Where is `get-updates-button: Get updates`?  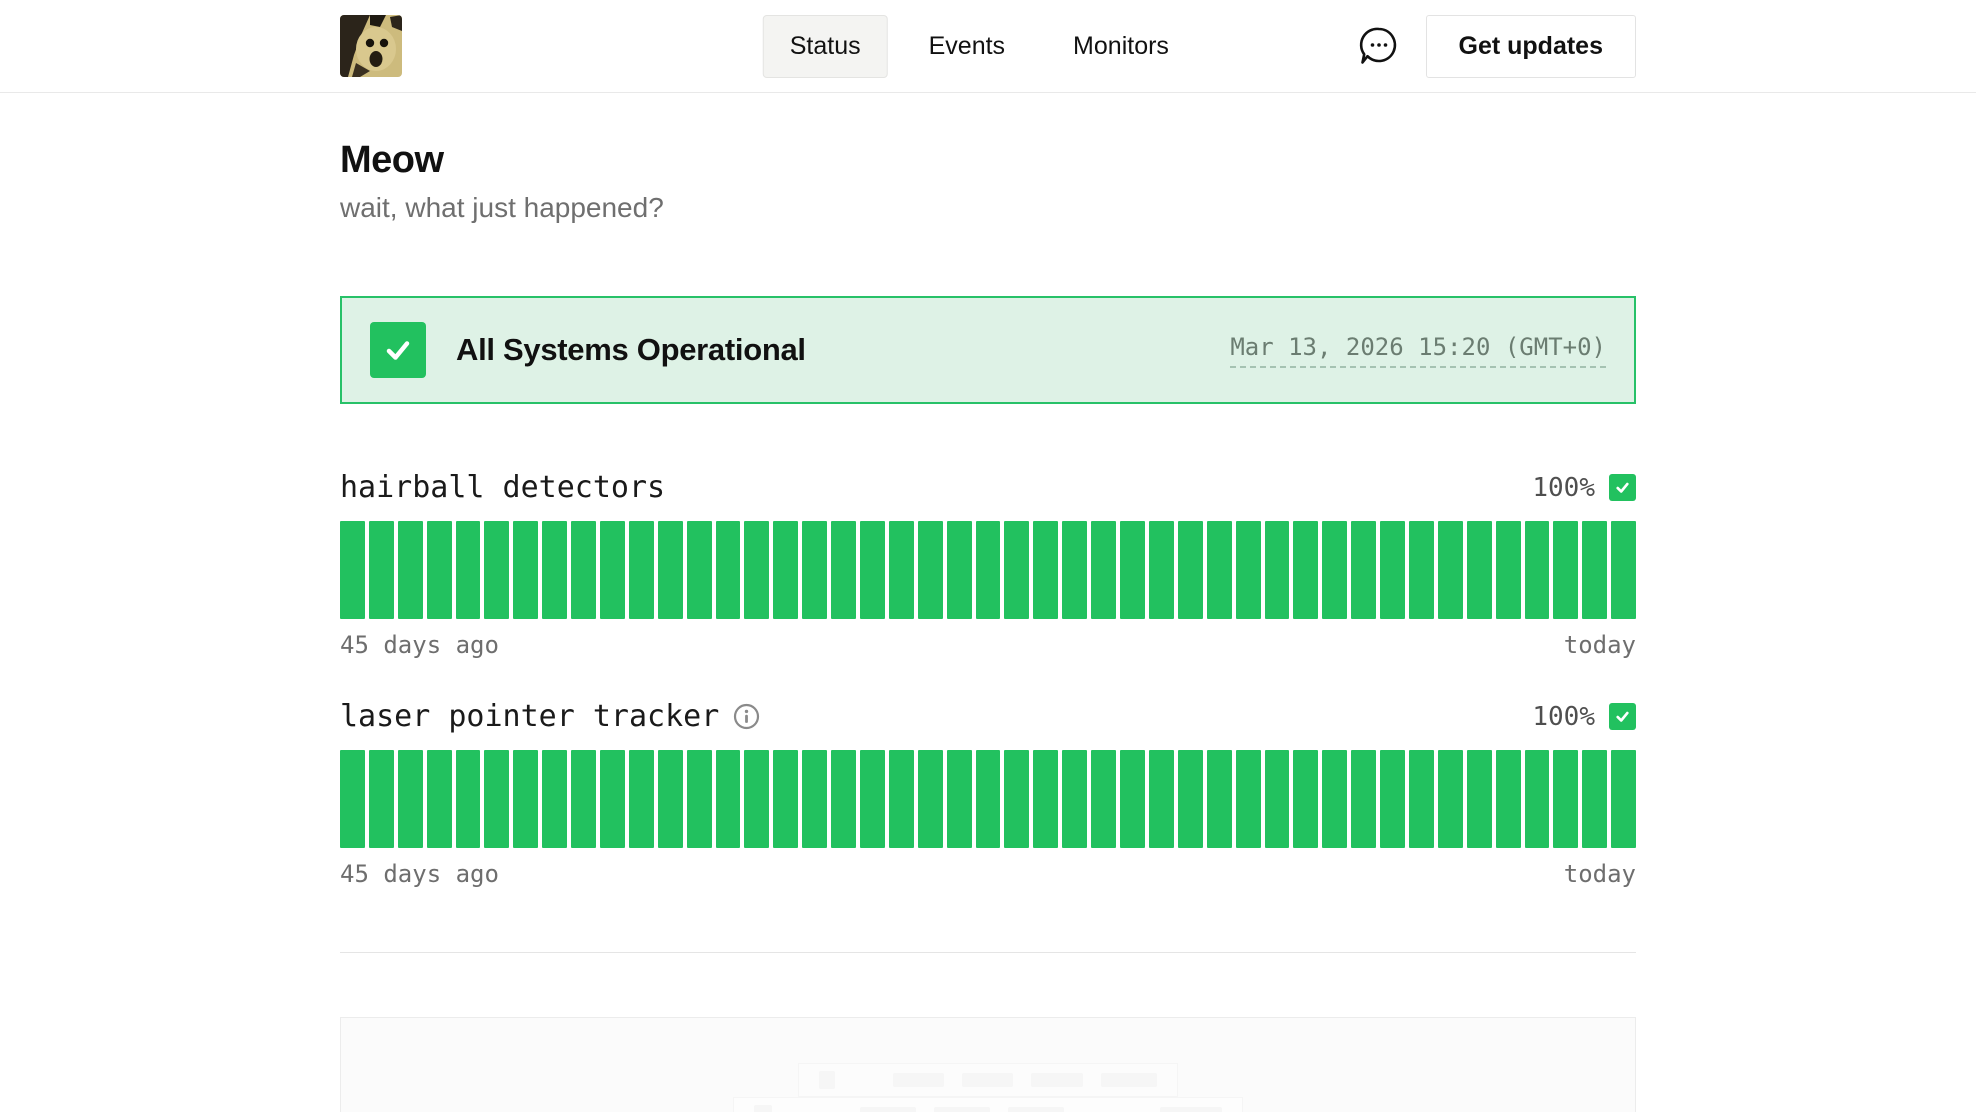 get-updates-button: Get updates is located at coordinates (1530, 46).